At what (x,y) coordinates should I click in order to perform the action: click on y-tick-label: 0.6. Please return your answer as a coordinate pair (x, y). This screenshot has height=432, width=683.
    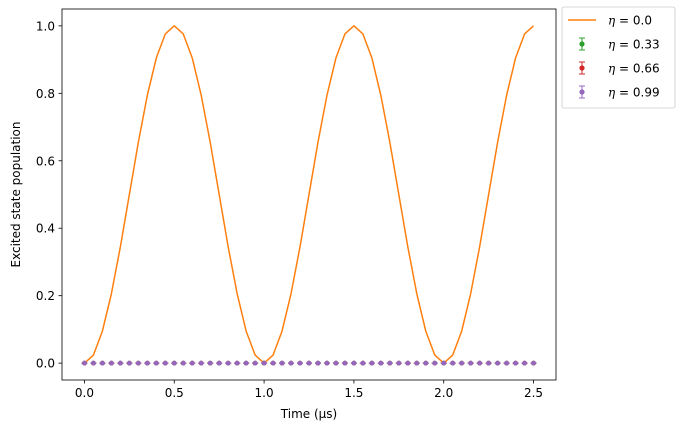
    Looking at the image, I should click on (45, 161).